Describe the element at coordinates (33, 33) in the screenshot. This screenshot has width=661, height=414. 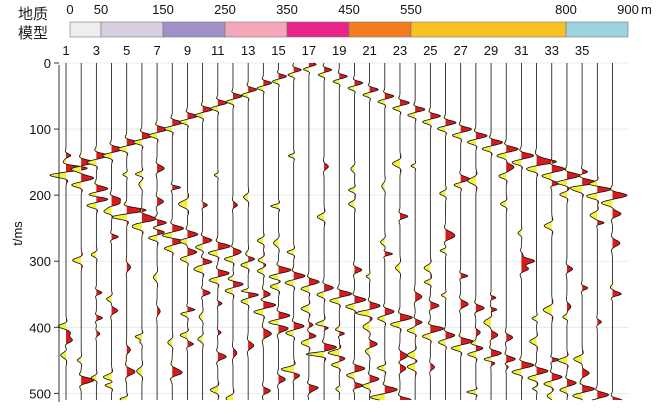
I see `model-title-line-2: 模型` at that location.